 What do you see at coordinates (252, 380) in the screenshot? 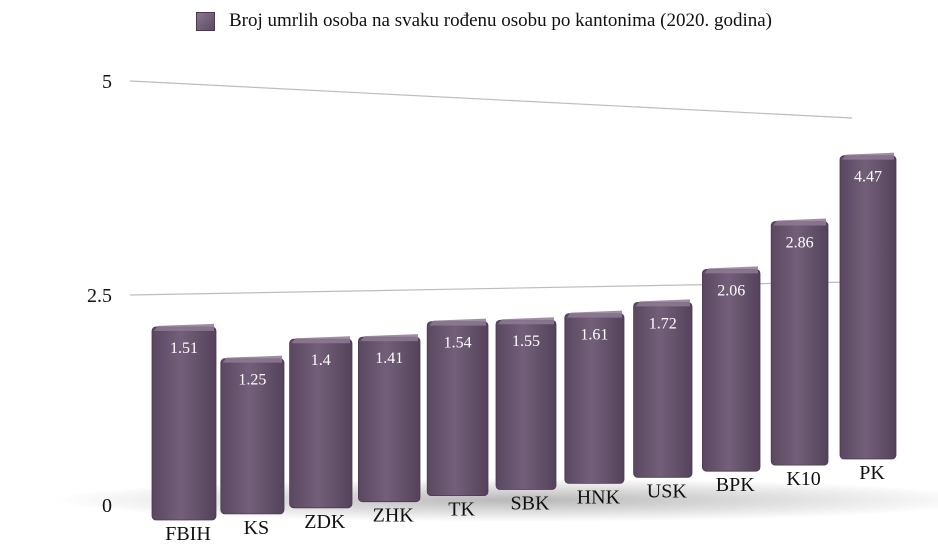
I see `data-label: 1.25` at bounding box center [252, 380].